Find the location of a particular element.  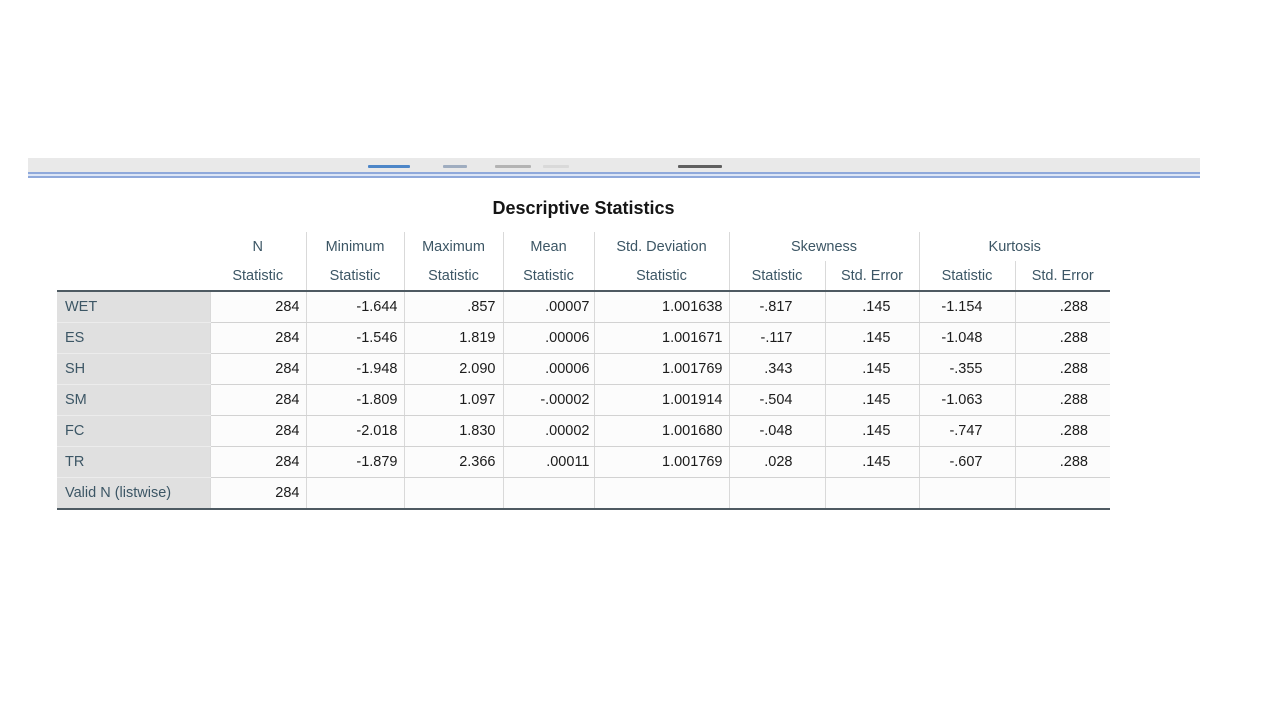

toolbar-fragment-blue is located at coordinates (389, 166).